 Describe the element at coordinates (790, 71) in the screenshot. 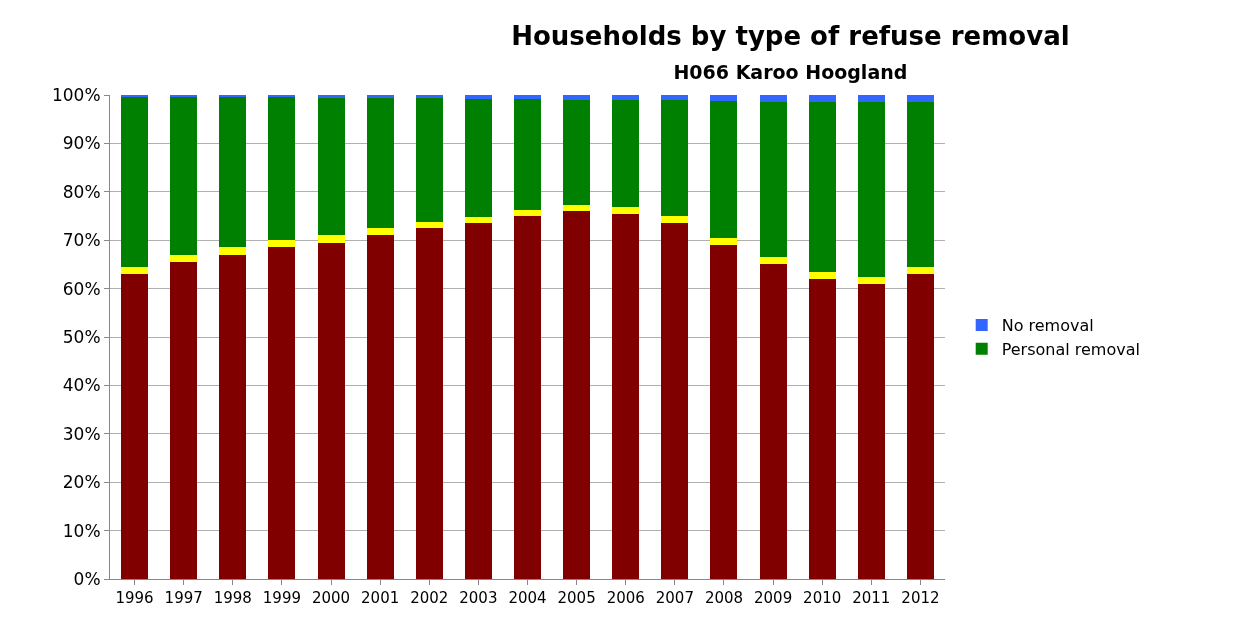

I see `chart-subtitle: H066 Karoo Hoogland` at that location.